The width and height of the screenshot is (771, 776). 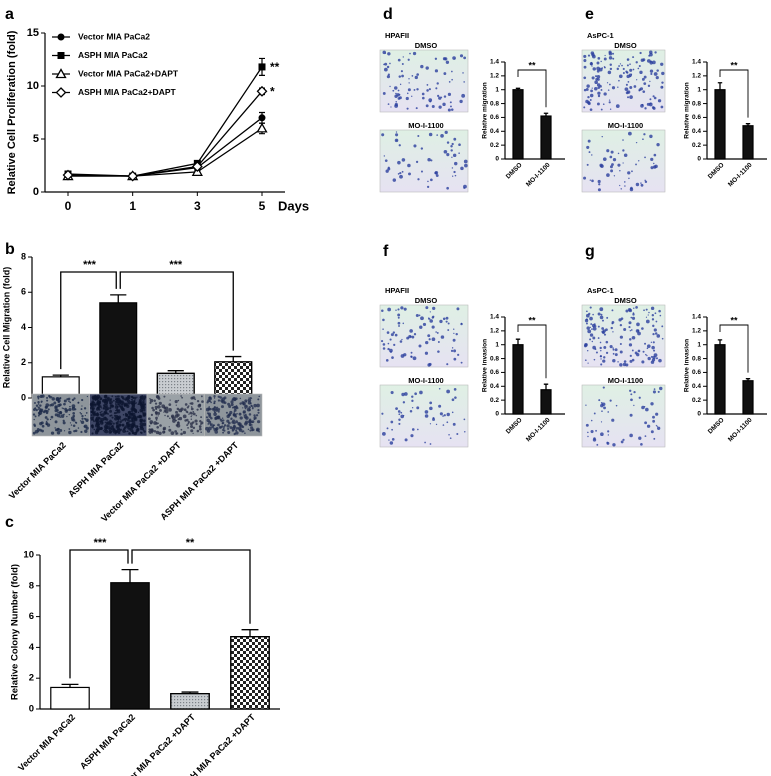 What do you see at coordinates (546, 137) in the screenshot?
I see `bar` at bounding box center [546, 137].